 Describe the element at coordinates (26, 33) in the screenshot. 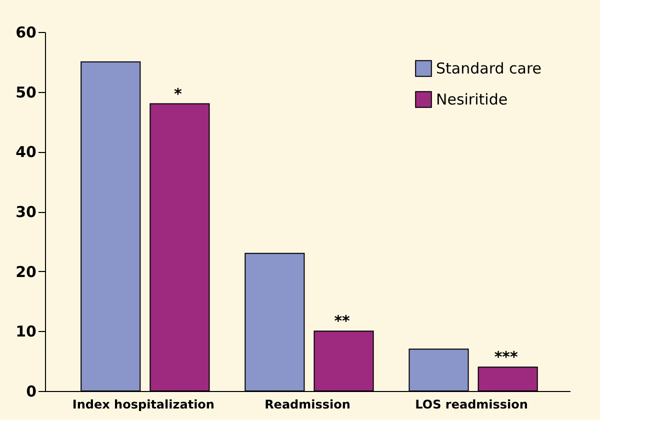

I see `y-tick-label: 60` at that location.